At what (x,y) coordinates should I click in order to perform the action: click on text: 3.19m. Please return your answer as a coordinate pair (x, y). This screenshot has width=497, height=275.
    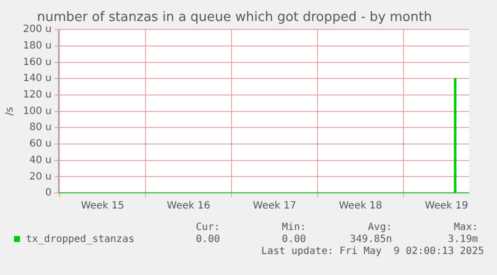
    Looking at the image, I should click on (462, 240).